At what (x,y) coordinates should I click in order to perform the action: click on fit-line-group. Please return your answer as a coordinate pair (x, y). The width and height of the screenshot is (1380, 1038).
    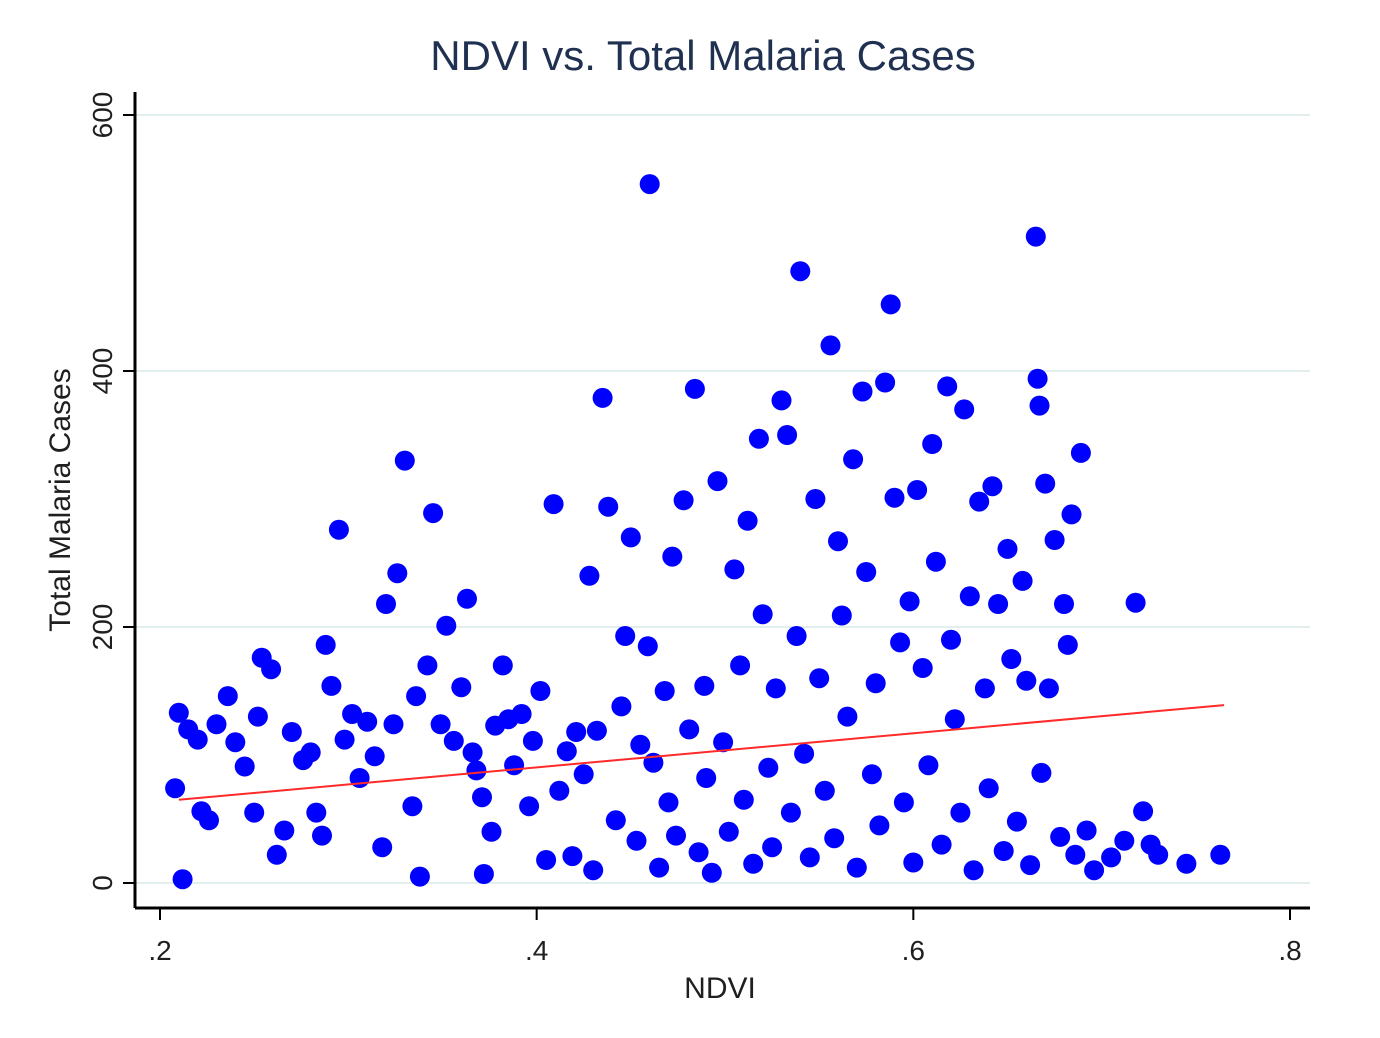
    Looking at the image, I should click on (701, 752).